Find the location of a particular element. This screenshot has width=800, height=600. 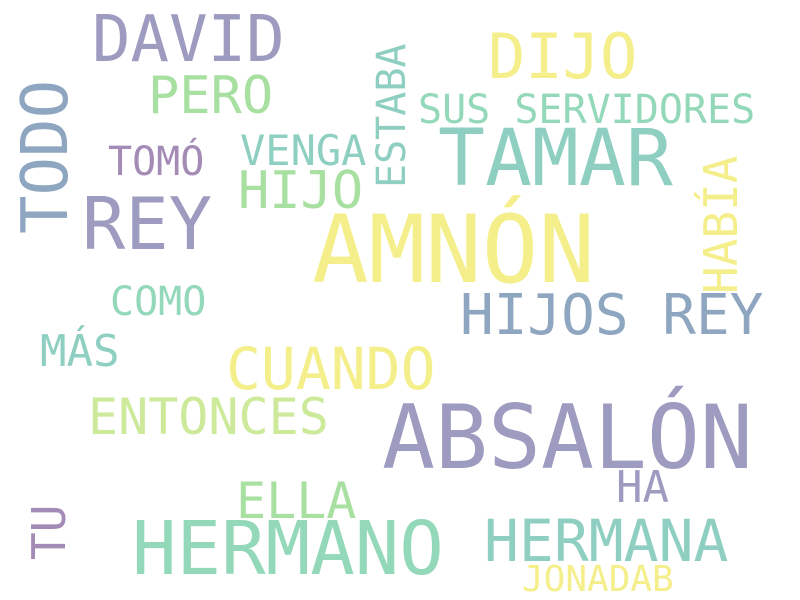

word-tomo: TOMÓ is located at coordinates (156, 162).